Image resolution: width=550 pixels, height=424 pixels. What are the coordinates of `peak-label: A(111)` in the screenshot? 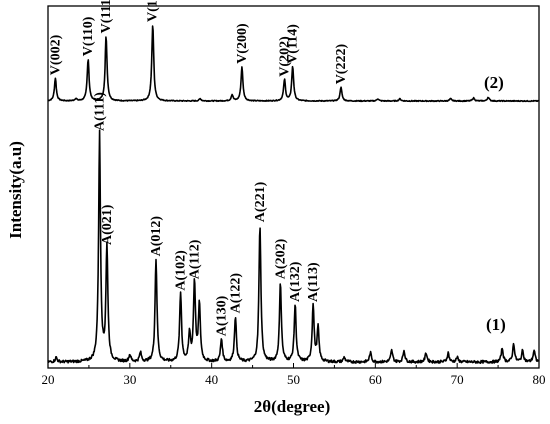 It's located at (100, 111).